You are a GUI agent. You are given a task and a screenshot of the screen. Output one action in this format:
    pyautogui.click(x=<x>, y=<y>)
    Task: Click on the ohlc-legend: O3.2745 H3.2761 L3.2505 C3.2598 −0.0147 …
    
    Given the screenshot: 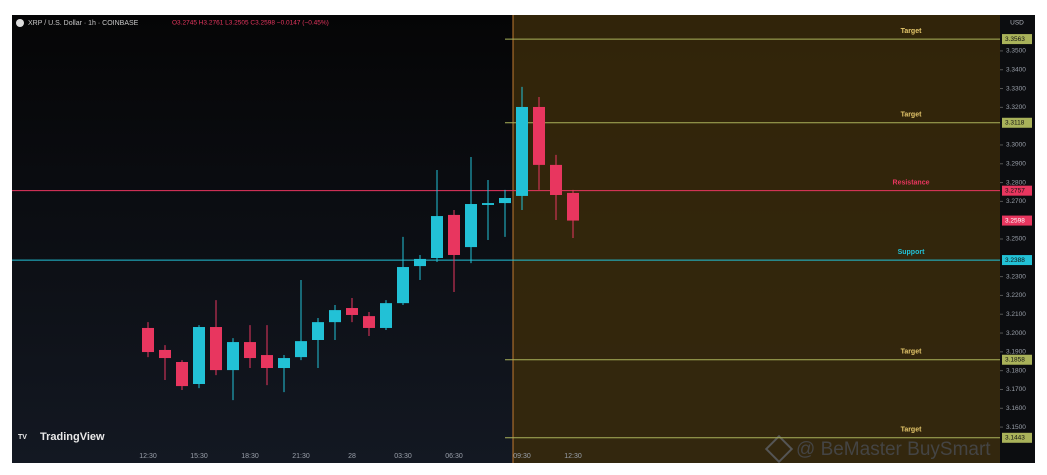 What is the action you would take?
    pyautogui.click(x=250, y=23)
    